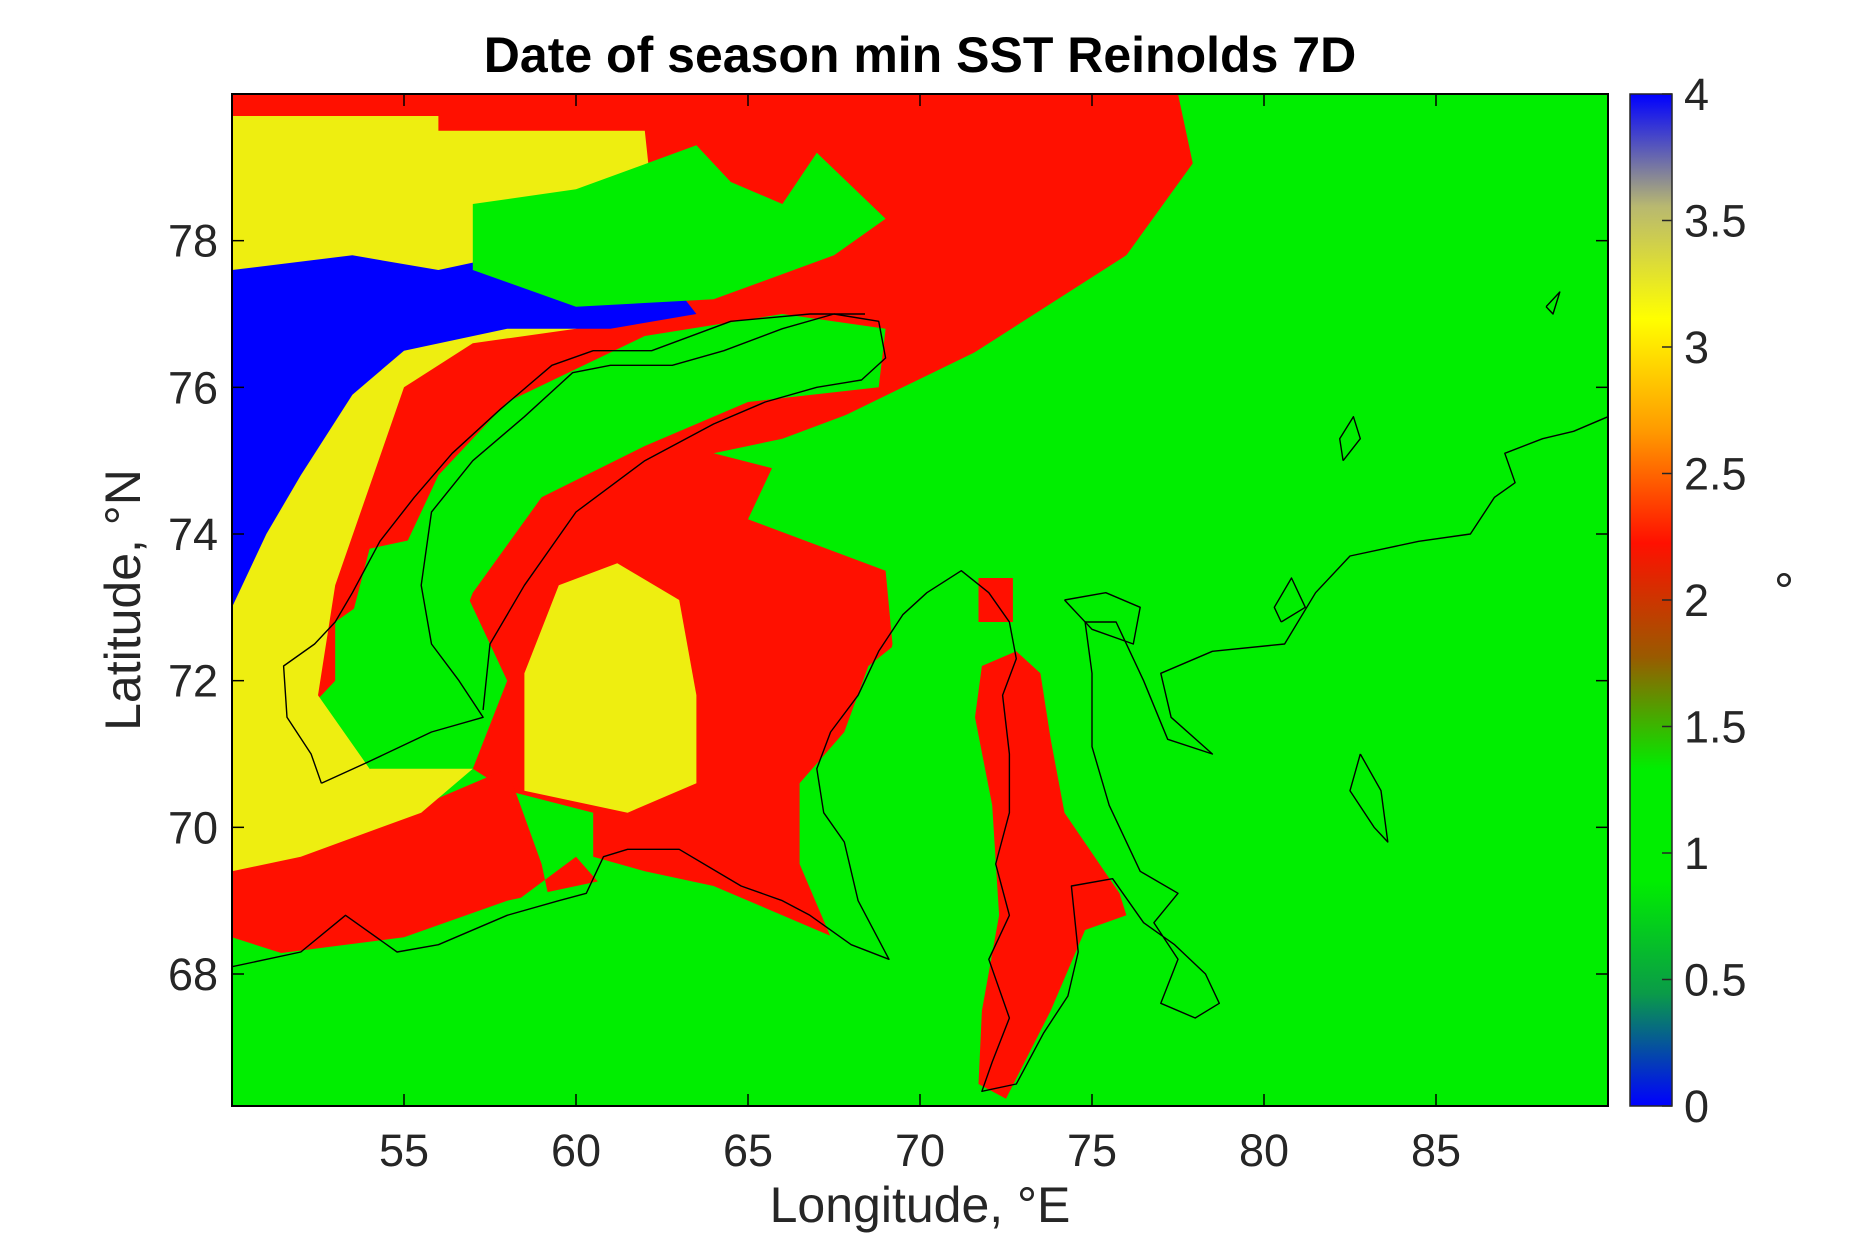 This screenshot has height=1250, width=1875. Describe the element at coordinates (1436, 1150) in the screenshot. I see `x-tick-label: 85` at that location.